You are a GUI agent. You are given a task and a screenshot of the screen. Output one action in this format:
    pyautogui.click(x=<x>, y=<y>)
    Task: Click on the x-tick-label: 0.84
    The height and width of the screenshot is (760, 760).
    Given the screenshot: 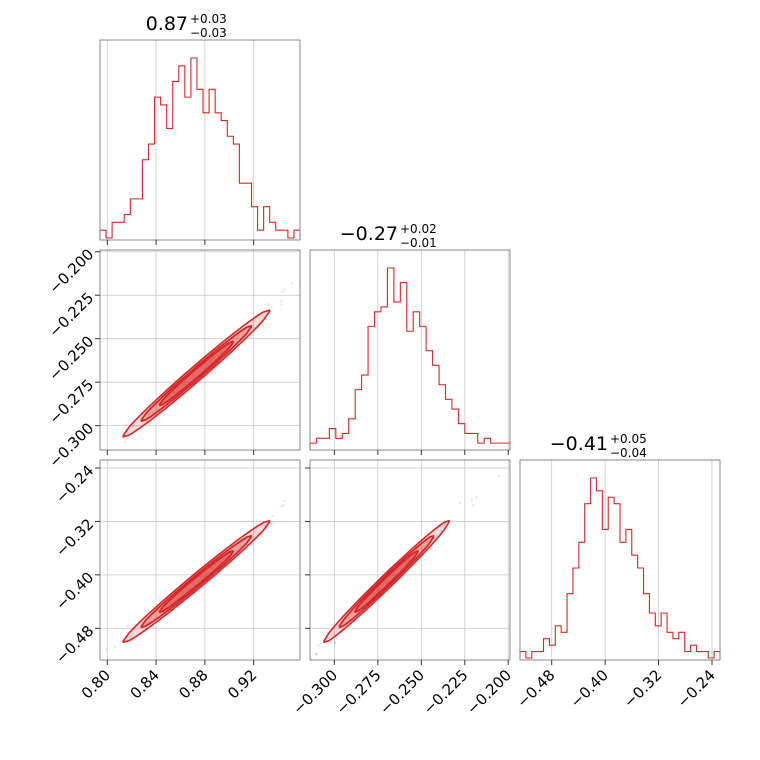 What is the action you would take?
    pyautogui.click(x=145, y=684)
    